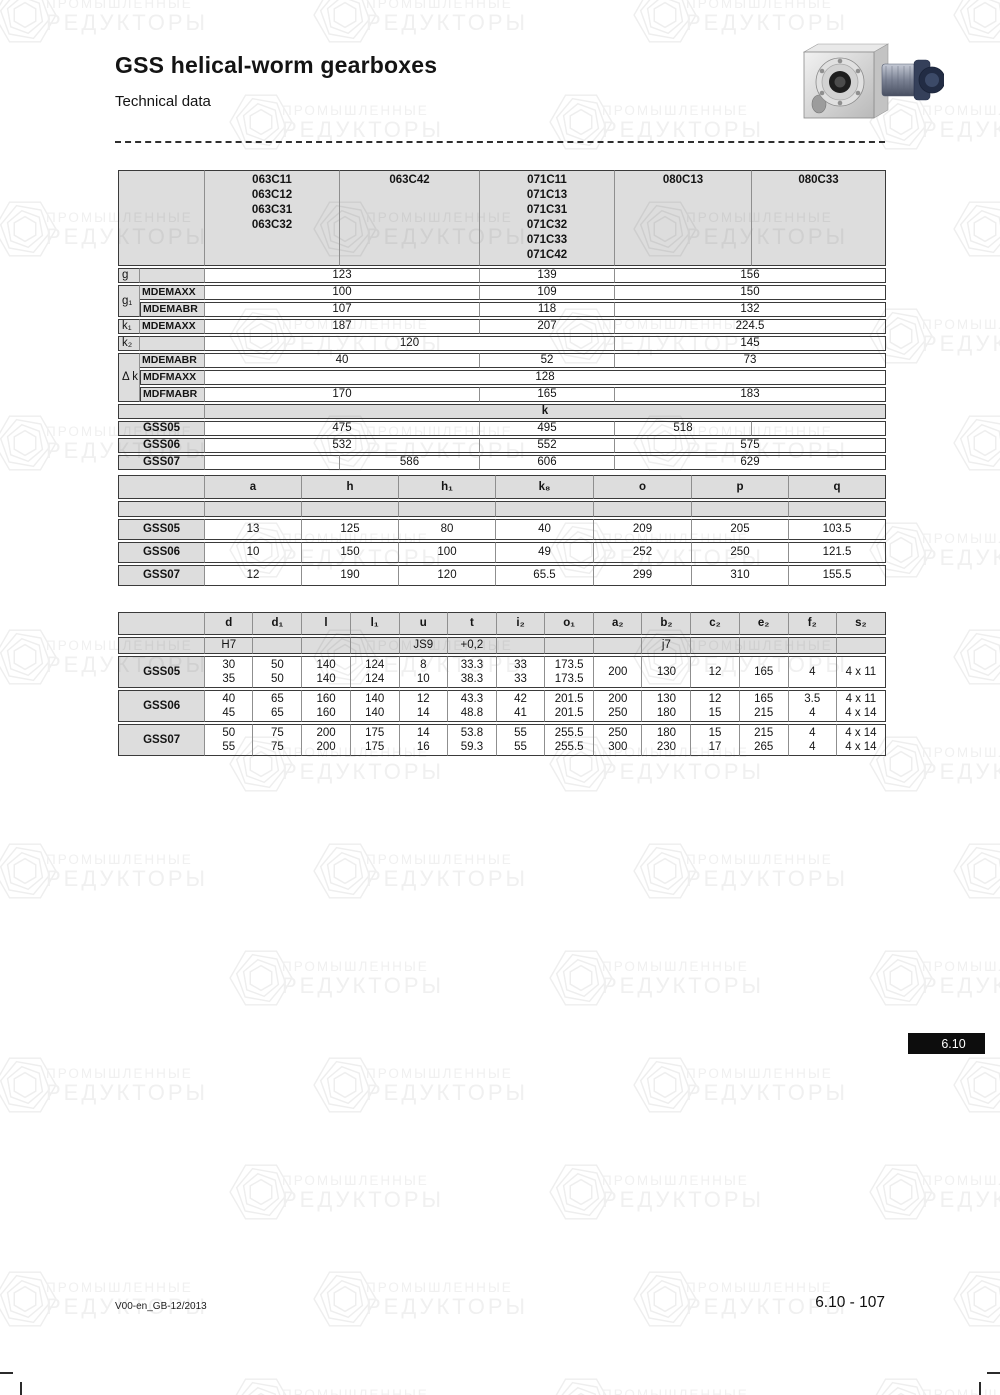 The image size is (1000, 1395). What do you see at coordinates (547, 394) in the screenshot?
I see `value-cell: 165` at bounding box center [547, 394].